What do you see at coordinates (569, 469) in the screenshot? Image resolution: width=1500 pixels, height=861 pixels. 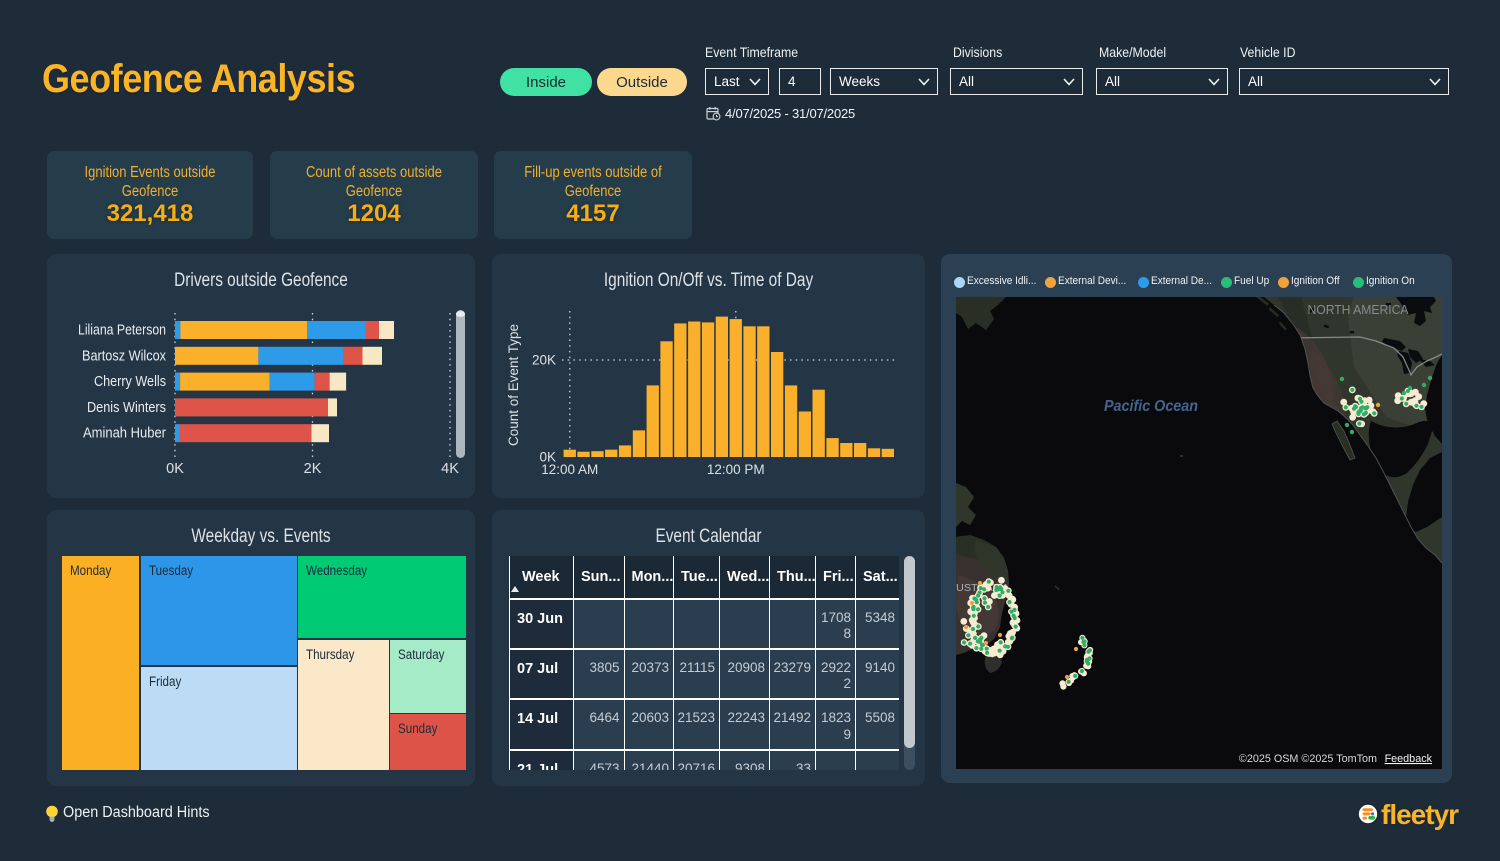 I see `svg-text: 12:00 AM` at bounding box center [569, 469].